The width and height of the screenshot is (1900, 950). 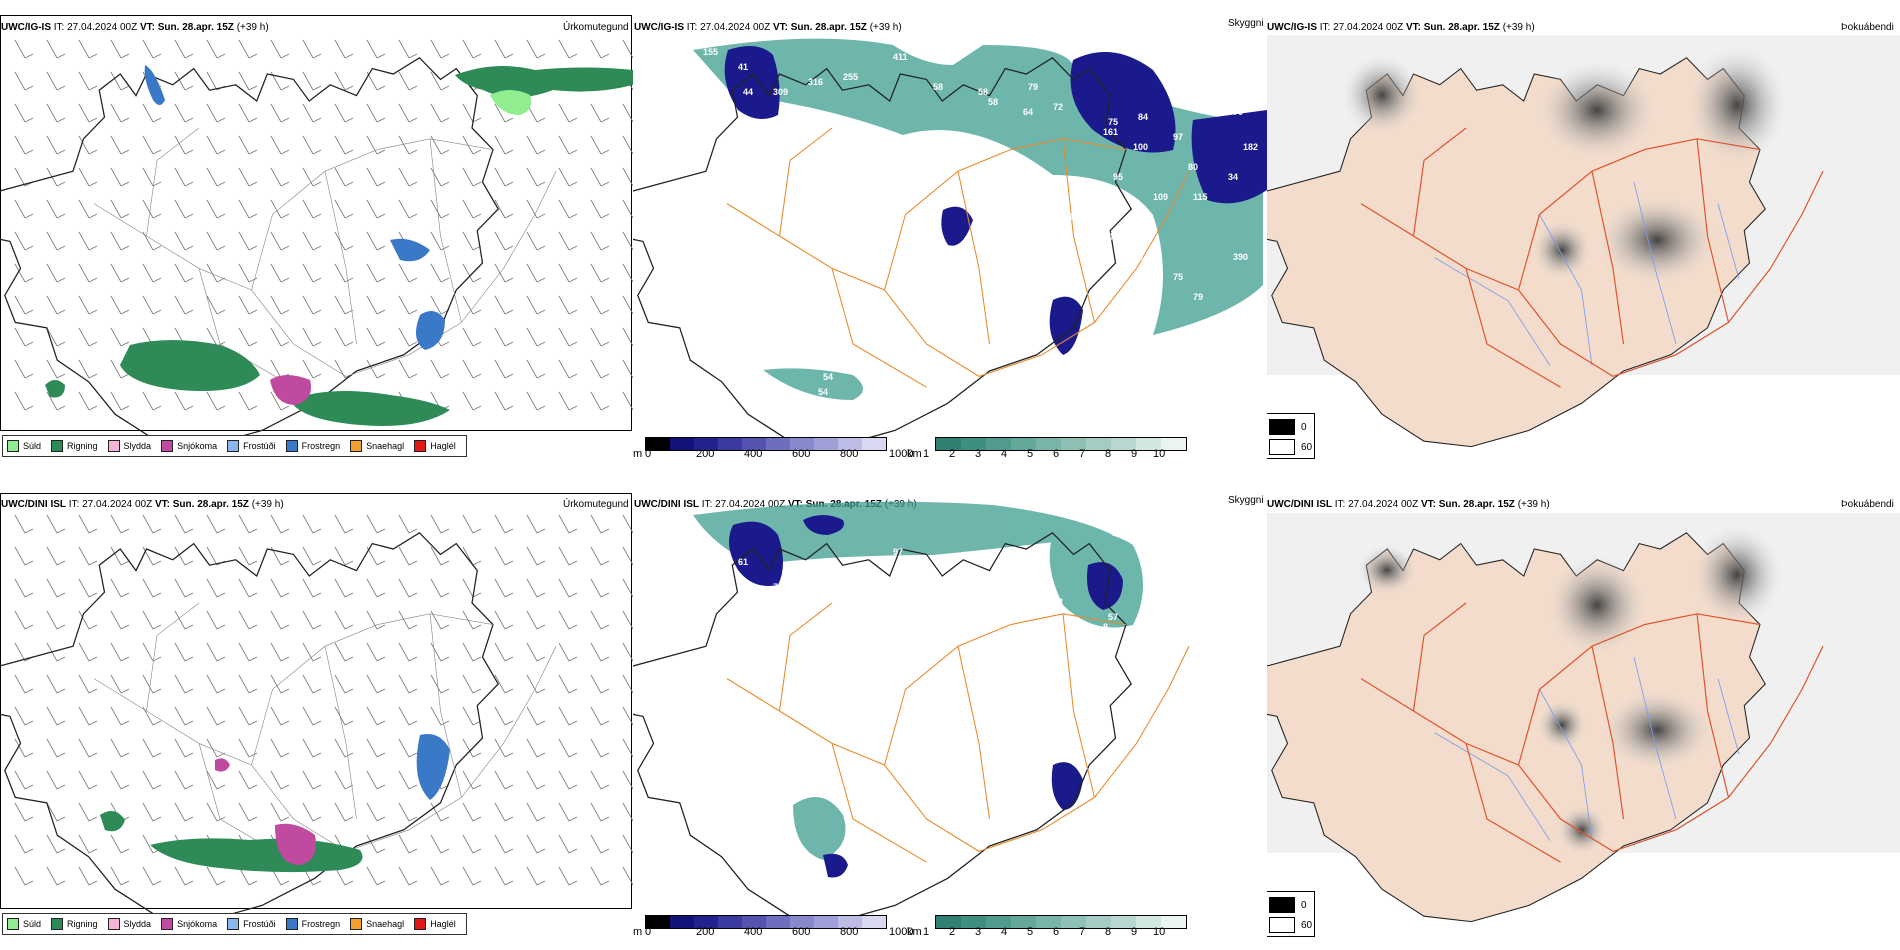 What do you see at coordinates (748, 92) in the screenshot?
I see `ceiling-label: 44` at bounding box center [748, 92].